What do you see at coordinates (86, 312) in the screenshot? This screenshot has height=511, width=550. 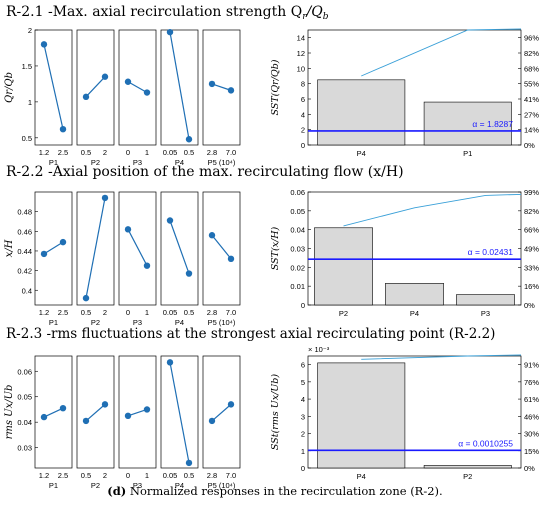 I see `me-xtick-label-1-1-0: 0.5` at bounding box center [86, 312].